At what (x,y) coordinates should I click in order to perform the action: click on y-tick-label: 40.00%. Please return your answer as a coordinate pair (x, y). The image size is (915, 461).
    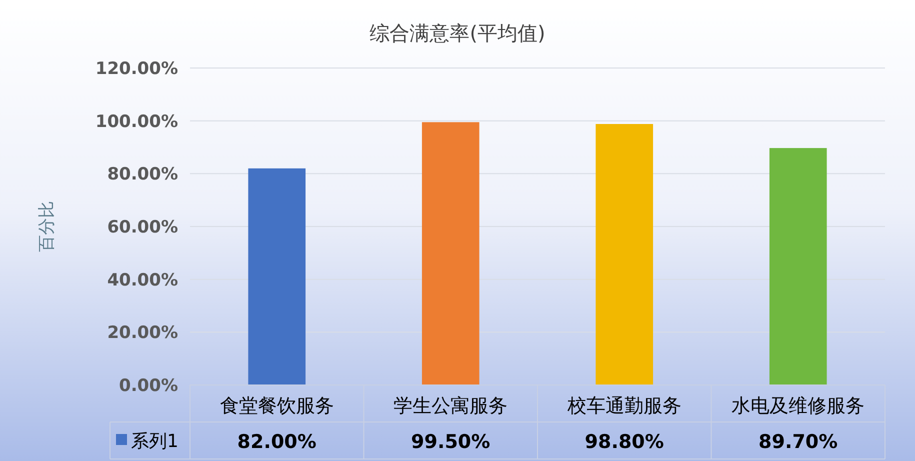
    Looking at the image, I should click on (142, 280).